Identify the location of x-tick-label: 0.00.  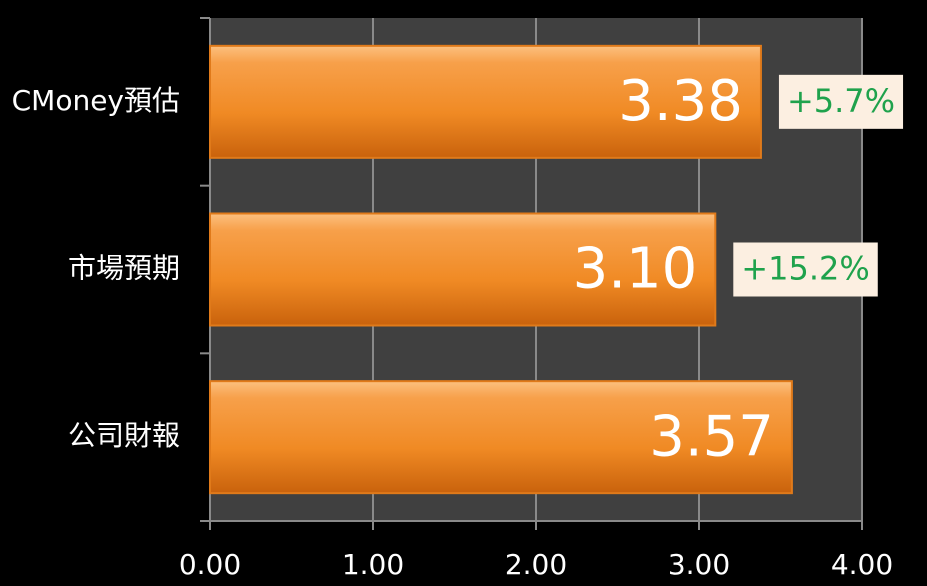
(210, 564).